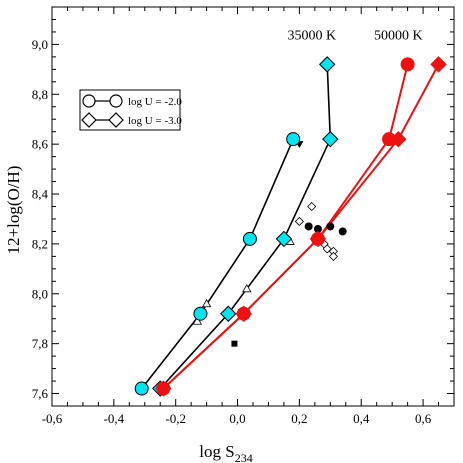 The height and width of the screenshot is (463, 463). What do you see at coordinates (40, 194) in the screenshot?
I see `y-tick-label: 8,4` at bounding box center [40, 194].